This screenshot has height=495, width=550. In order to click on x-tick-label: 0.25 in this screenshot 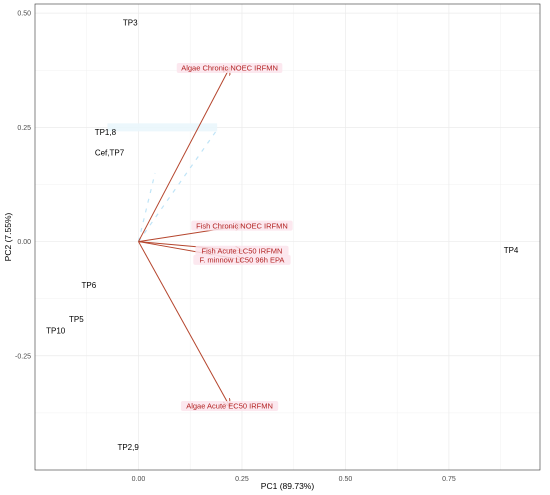, I will do `click(242, 479)`.